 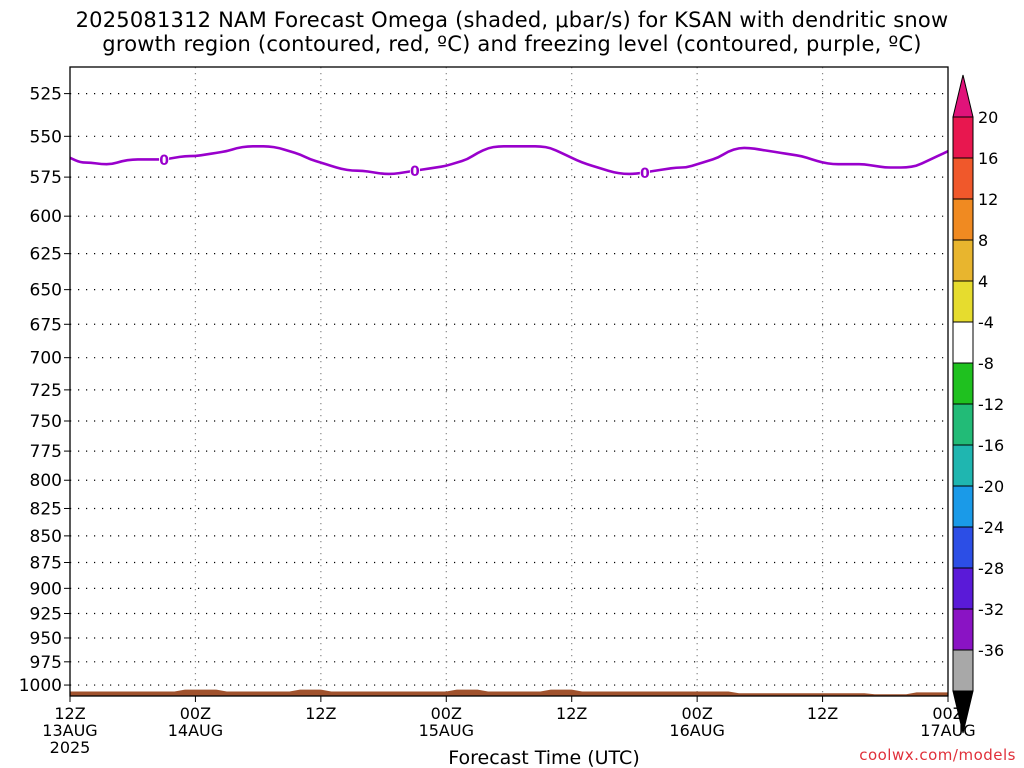 What do you see at coordinates (937, 755) in the screenshot?
I see `credit-text: coolwx.com/models` at bounding box center [937, 755].